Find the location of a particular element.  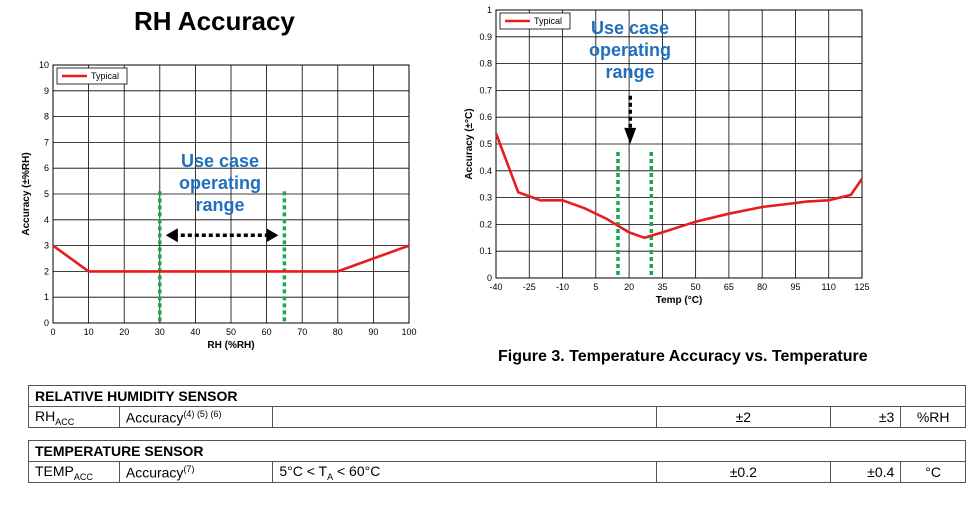

x-tick-label: 5 is located at coordinates (595, 287).